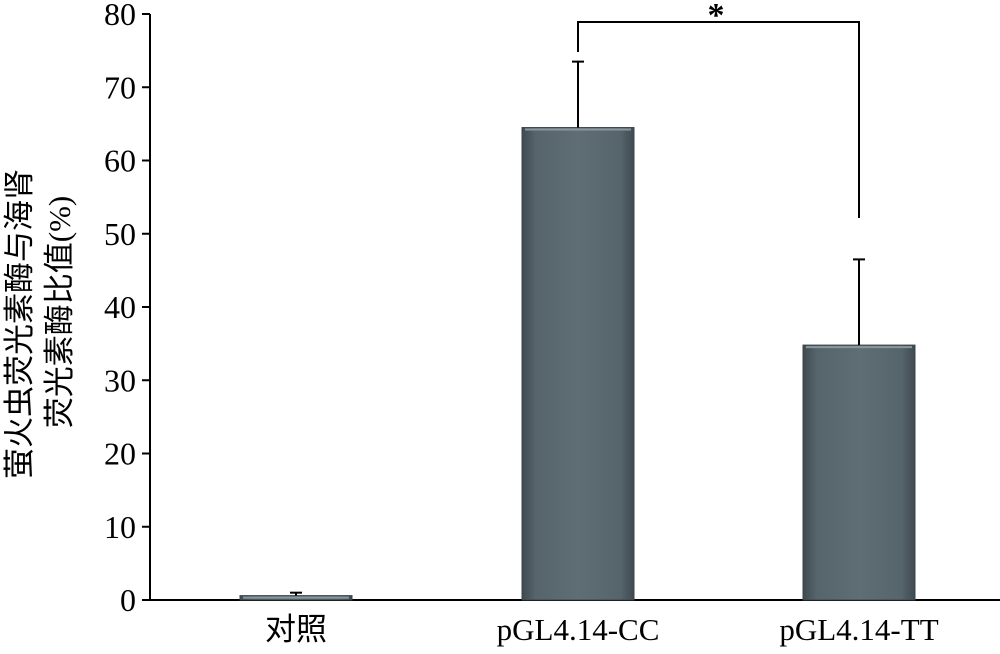 The height and width of the screenshot is (654, 1000). What do you see at coordinates (120, 234) in the screenshot?
I see `y-tick-label: 50` at bounding box center [120, 234].